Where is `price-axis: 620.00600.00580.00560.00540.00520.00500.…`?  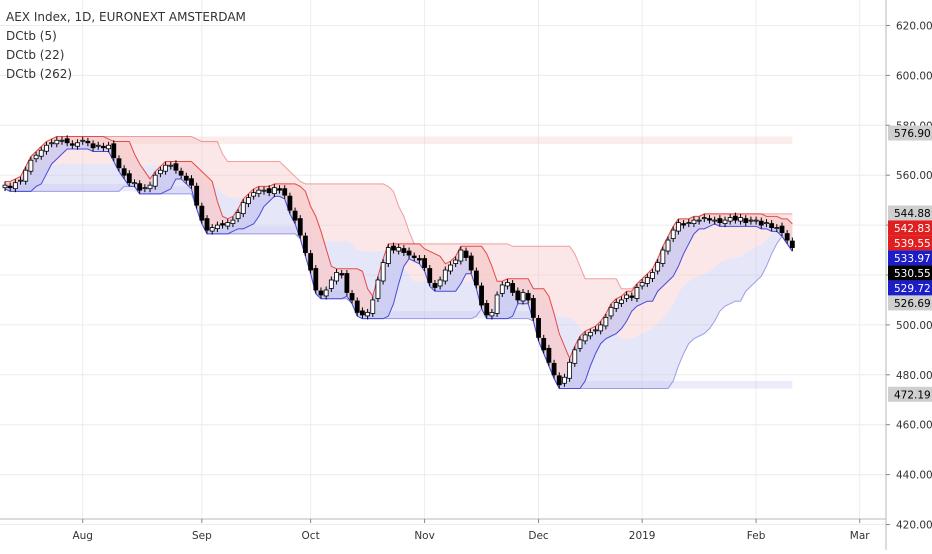
price-axis: 620.00600.00580.00560.00540.00520.00500.… is located at coordinates (908, 275).